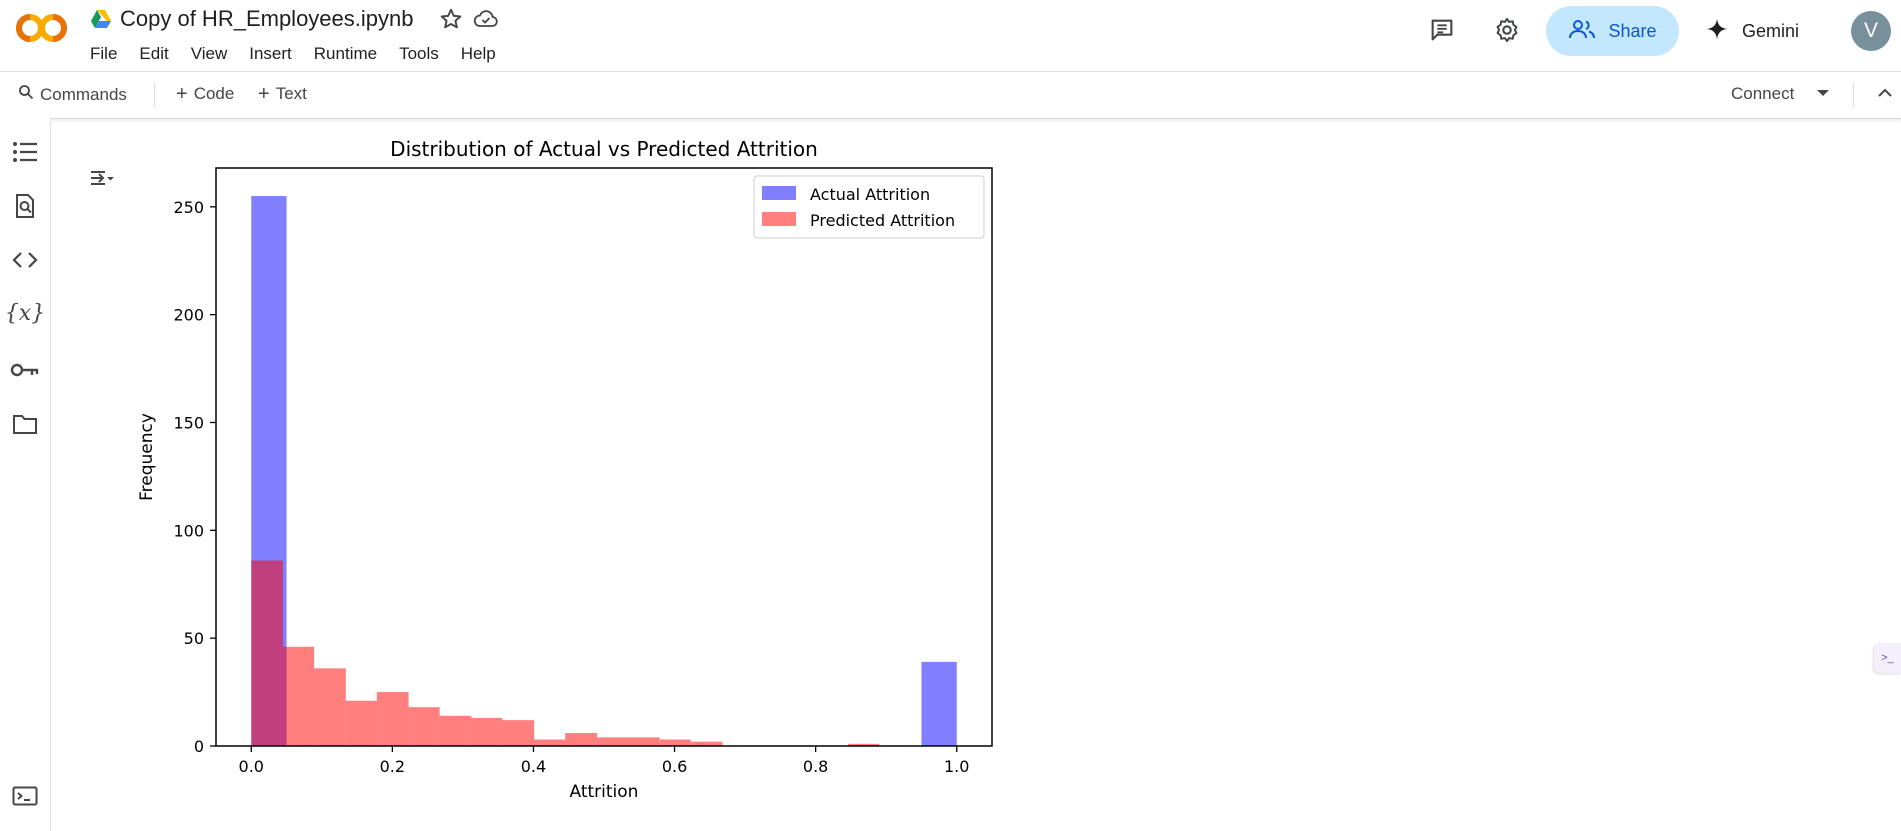  What do you see at coordinates (25, 370) in the screenshot?
I see `secrets-key-icon` at bounding box center [25, 370].